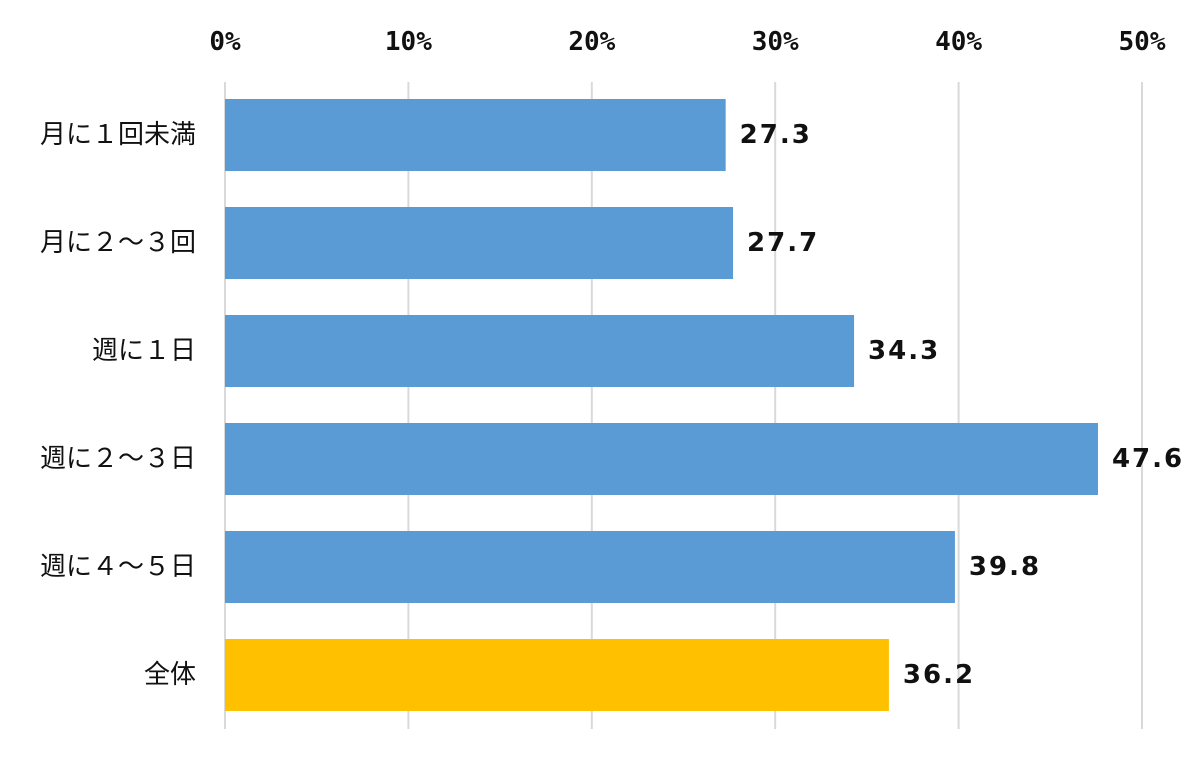 The height and width of the screenshot is (759, 1200). I want to click on category-label: 週に４～５日, so click(118, 567).